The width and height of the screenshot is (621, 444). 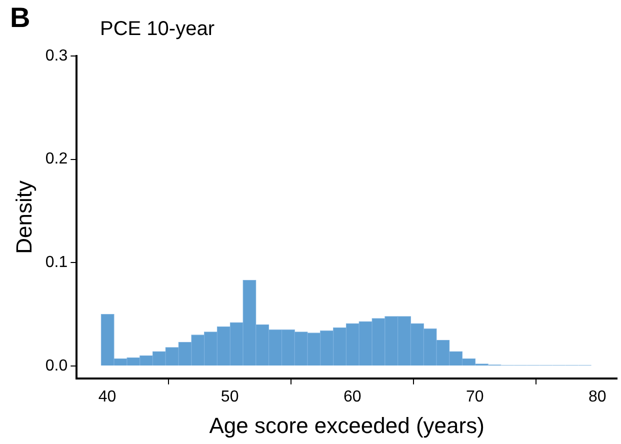 What do you see at coordinates (346, 425) in the screenshot?
I see `x-axis-title: Age score exceeded (years)` at bounding box center [346, 425].